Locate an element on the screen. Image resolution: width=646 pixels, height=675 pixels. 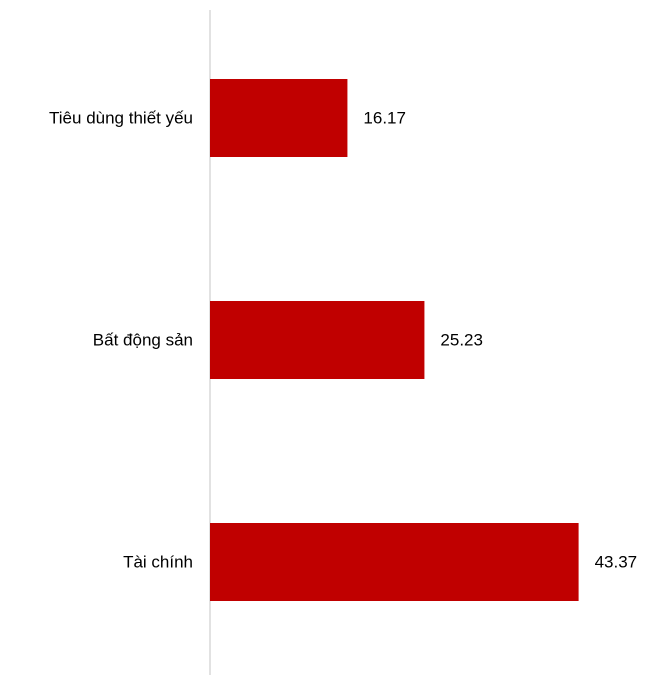
category-label-2: Tài chính is located at coordinates (158, 562).